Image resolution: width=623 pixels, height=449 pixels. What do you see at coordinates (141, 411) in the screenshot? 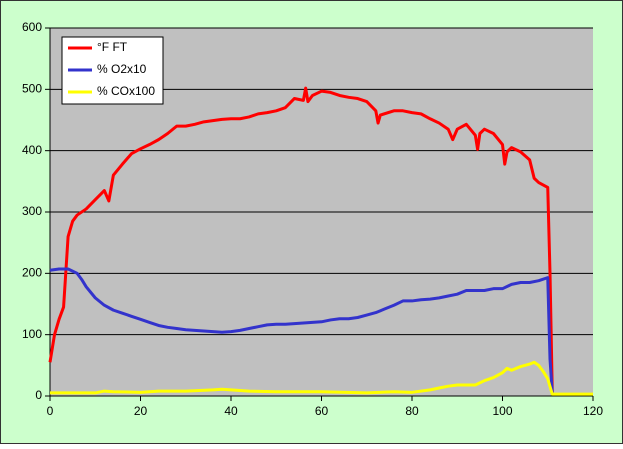
I see `x-tick-label: 20` at bounding box center [141, 411].